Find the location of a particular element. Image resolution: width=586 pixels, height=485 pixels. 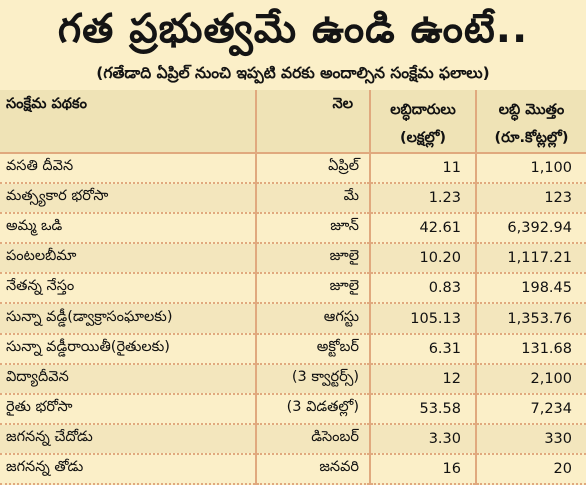

month-cell: (3 క్వార్టర్స్) is located at coordinates (313, 379).